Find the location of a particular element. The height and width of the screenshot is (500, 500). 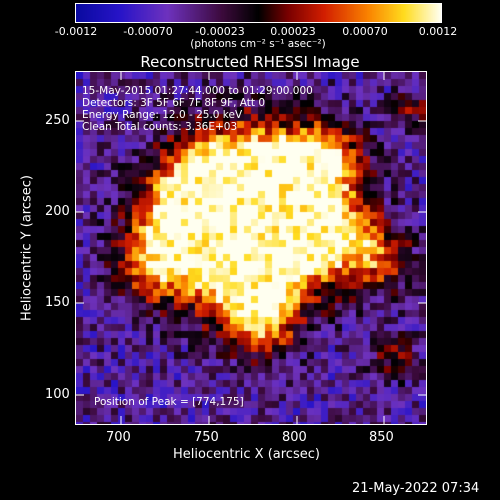

y-tick-label: 200 is located at coordinates (57, 211).